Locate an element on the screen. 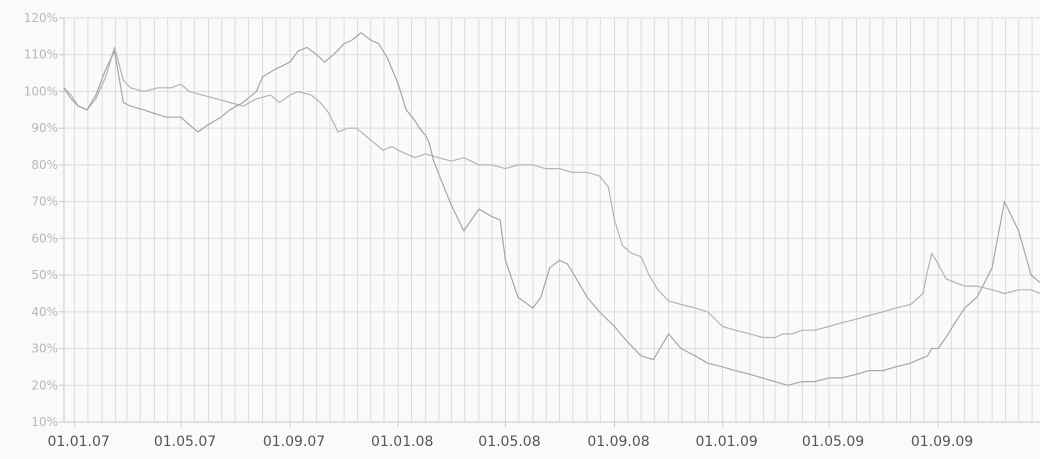 The width and height of the screenshot is (1040, 459). x-tick-label: 01.09.08 is located at coordinates (618, 442).